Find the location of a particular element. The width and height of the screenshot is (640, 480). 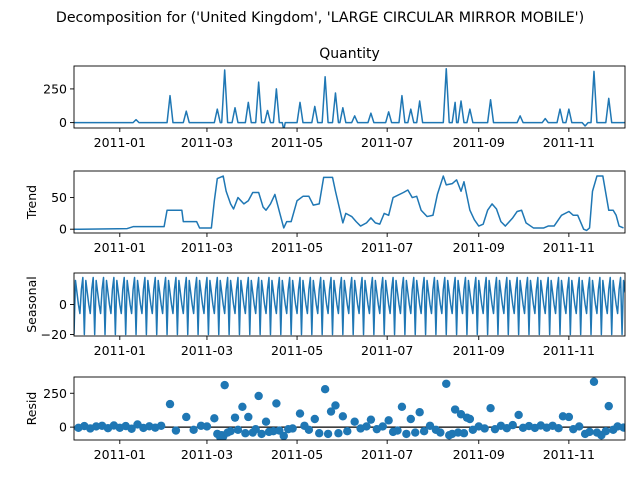

resid-axes-frame is located at coordinates (349, 408).